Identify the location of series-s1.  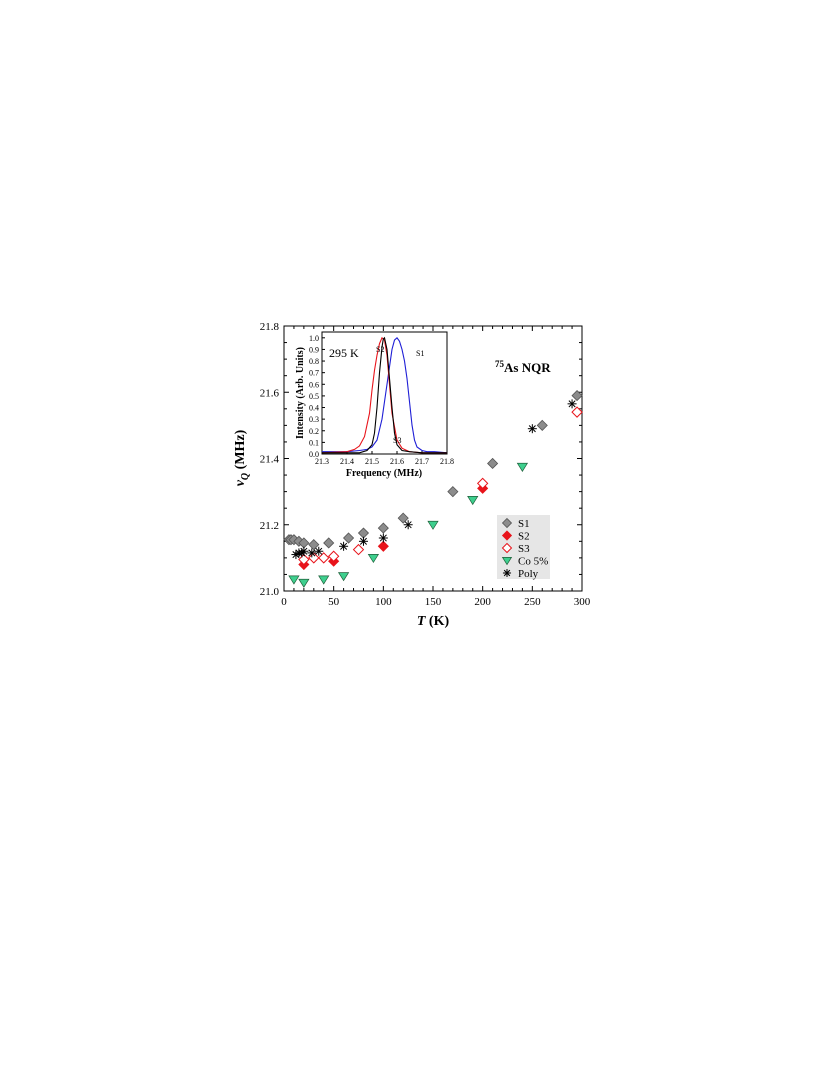
(433, 470).